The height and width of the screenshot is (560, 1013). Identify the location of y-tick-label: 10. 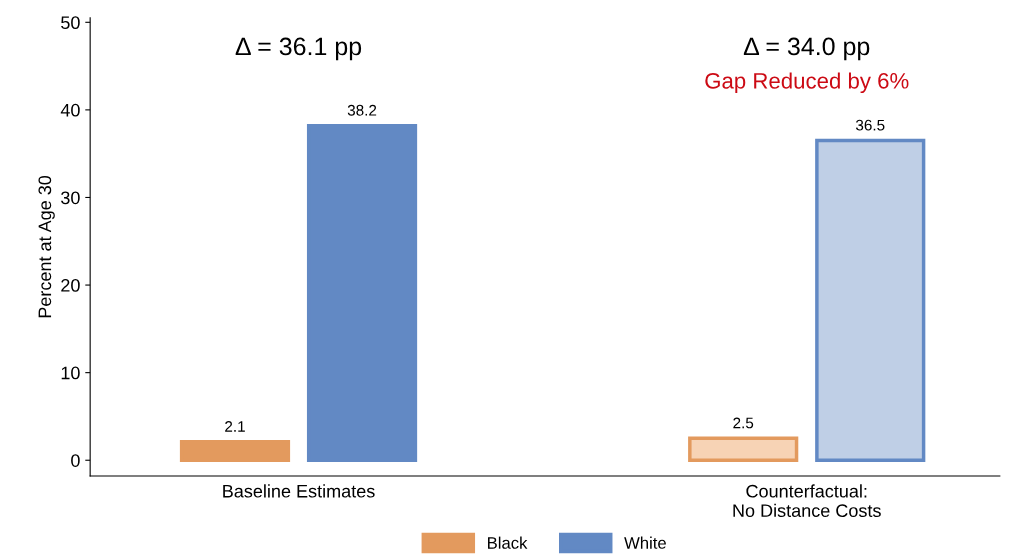
(70, 373).